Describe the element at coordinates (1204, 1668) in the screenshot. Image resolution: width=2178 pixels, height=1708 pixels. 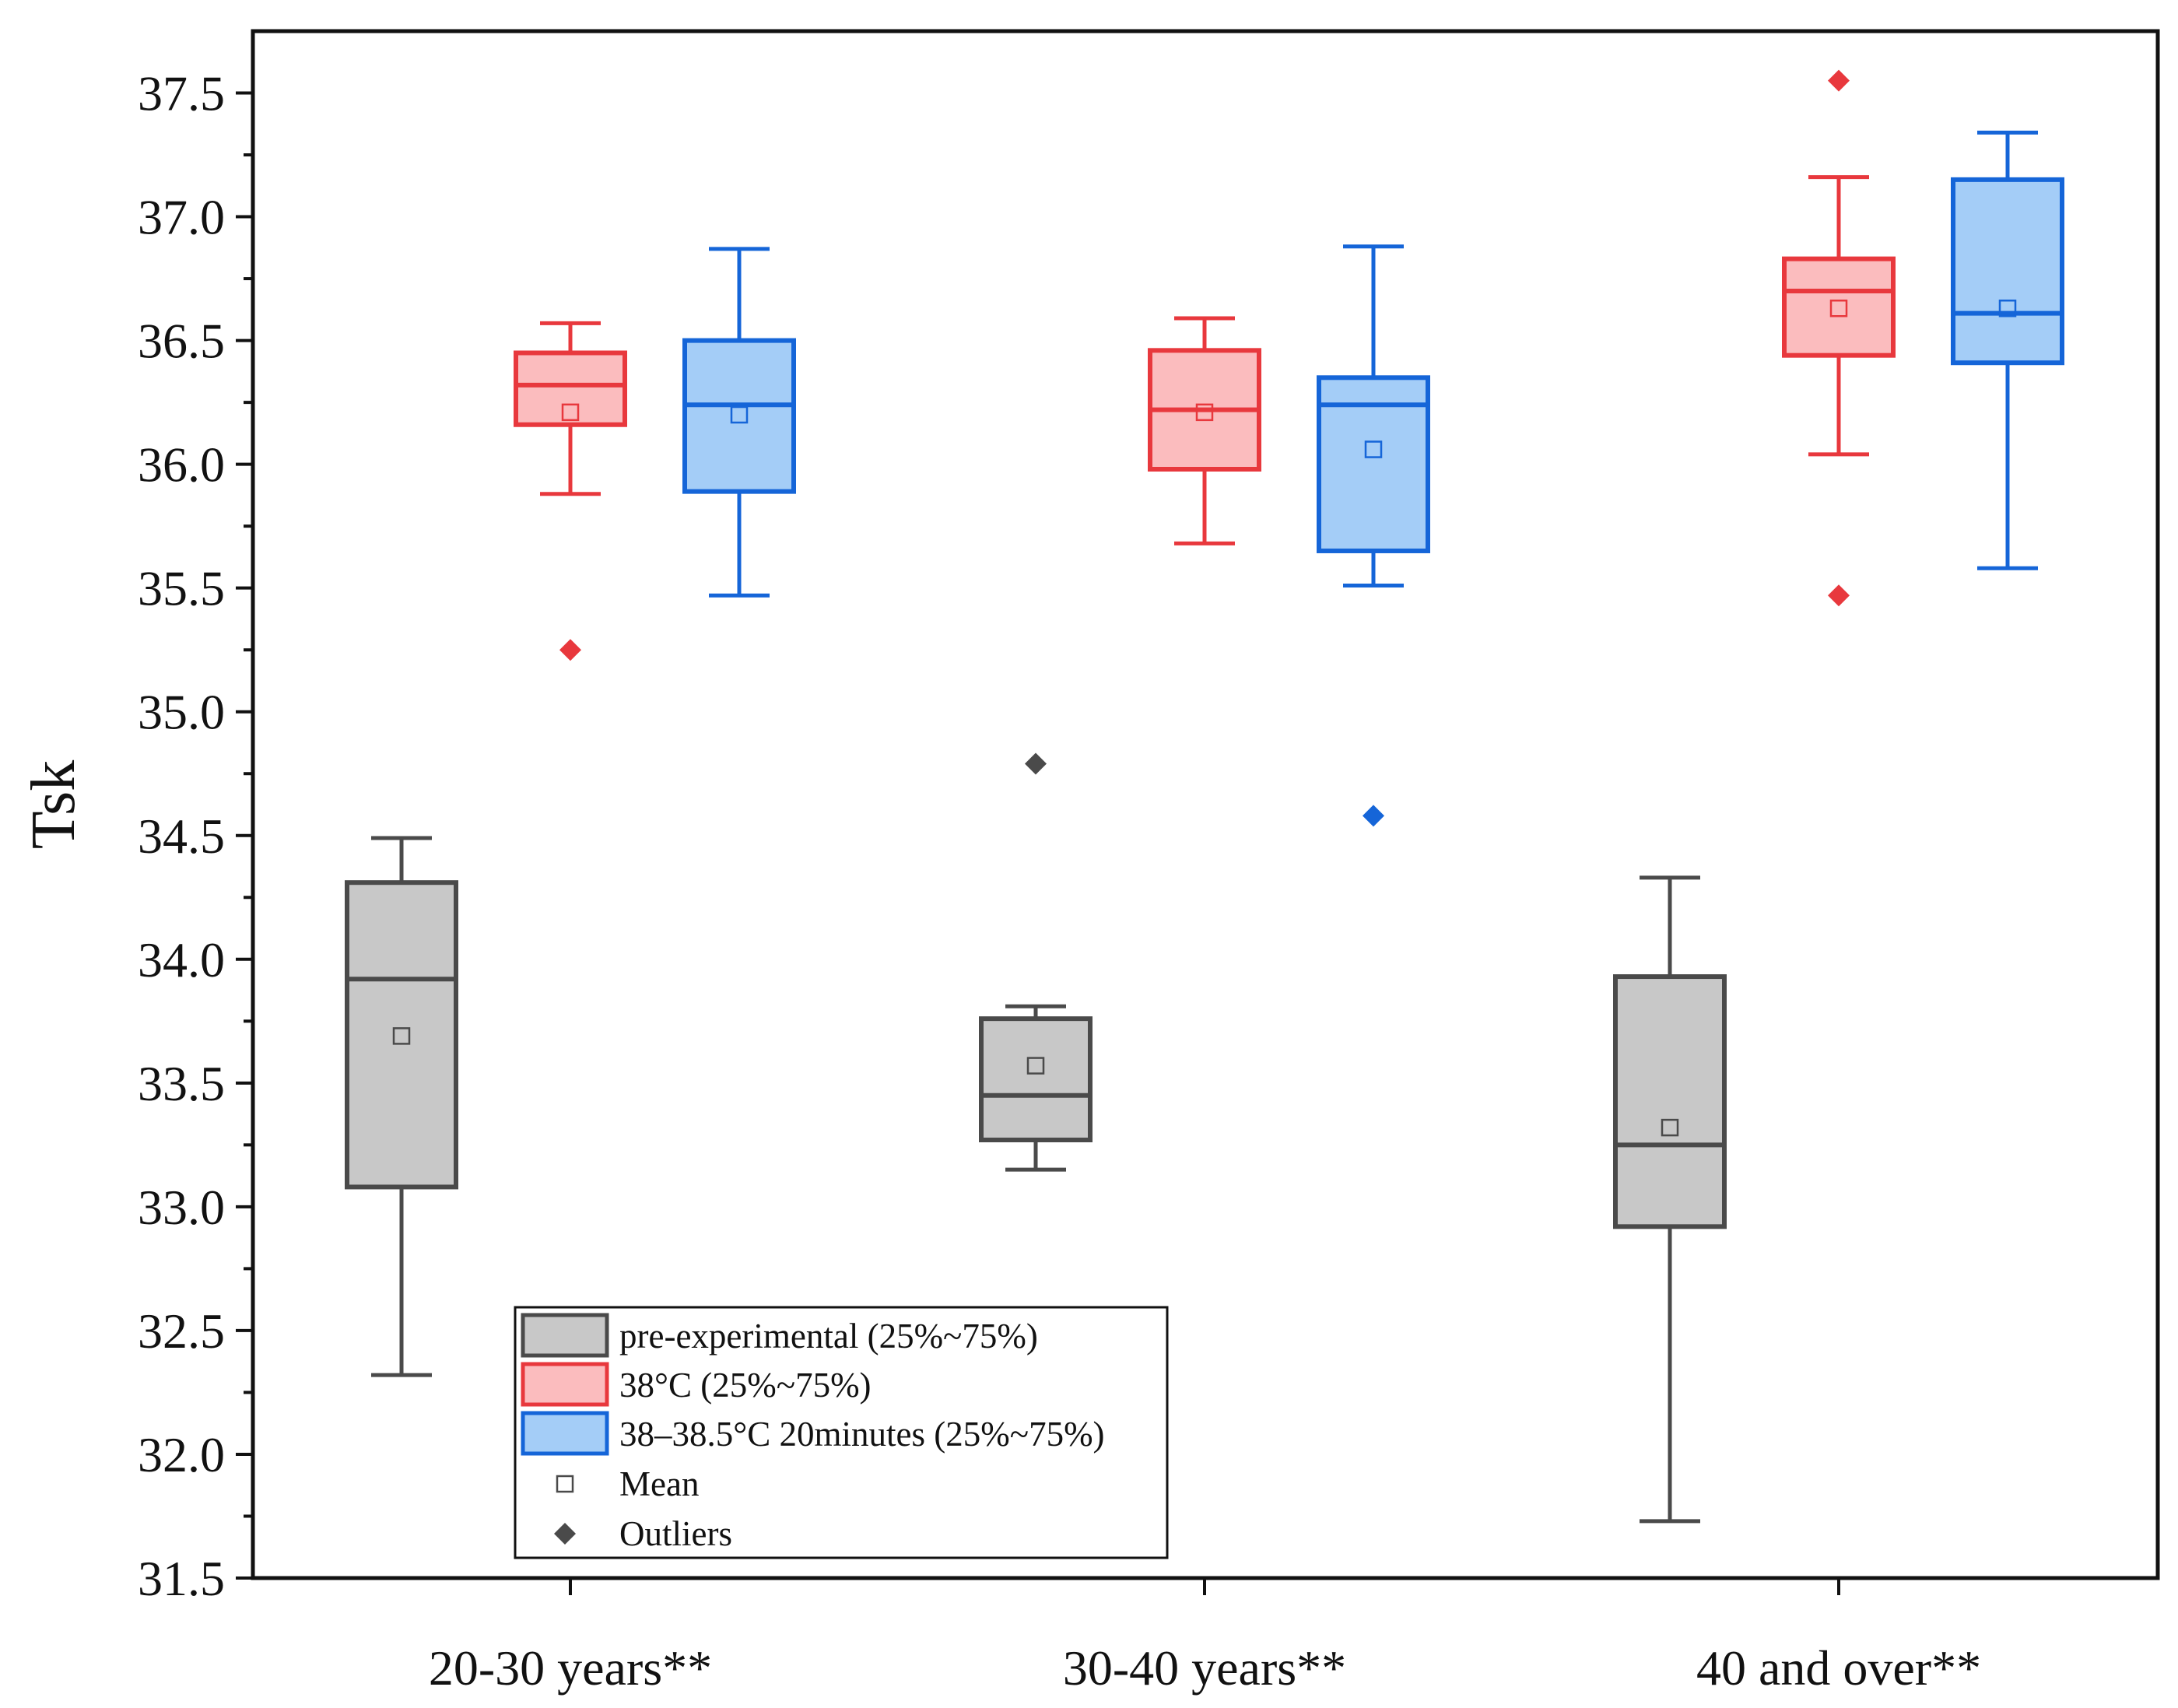
I see `x-category-label: 30-40 years**` at that location.